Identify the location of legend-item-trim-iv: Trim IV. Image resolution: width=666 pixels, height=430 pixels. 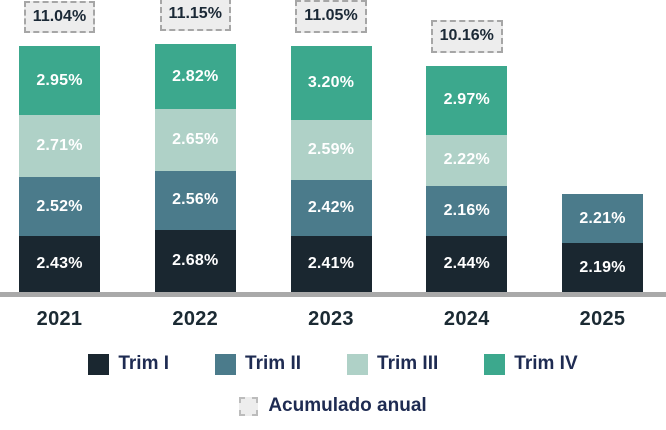
(531, 364).